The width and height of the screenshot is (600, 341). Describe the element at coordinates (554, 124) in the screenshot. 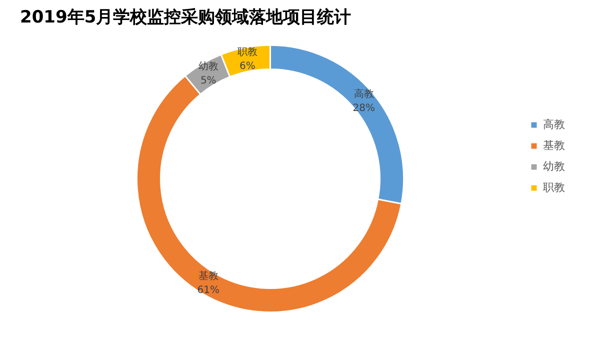

I see `legend-label: 高教` at that location.